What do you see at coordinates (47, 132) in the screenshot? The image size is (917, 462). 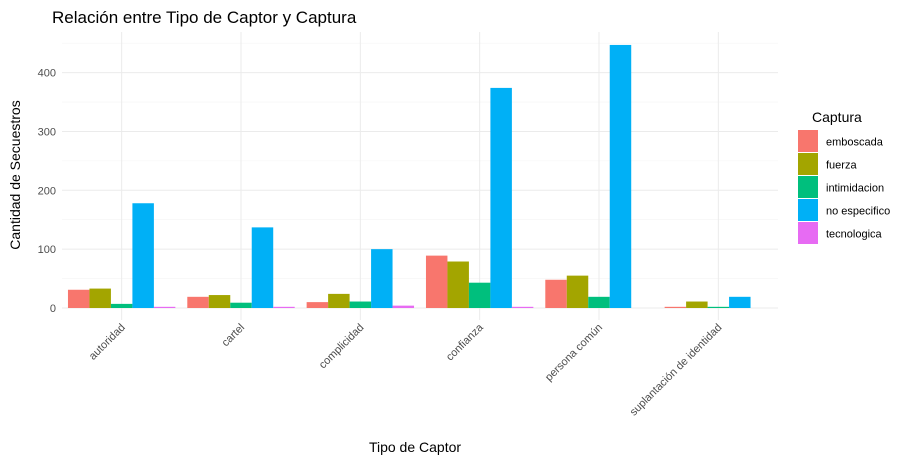 I see `y-tick-label: 300` at bounding box center [47, 132].